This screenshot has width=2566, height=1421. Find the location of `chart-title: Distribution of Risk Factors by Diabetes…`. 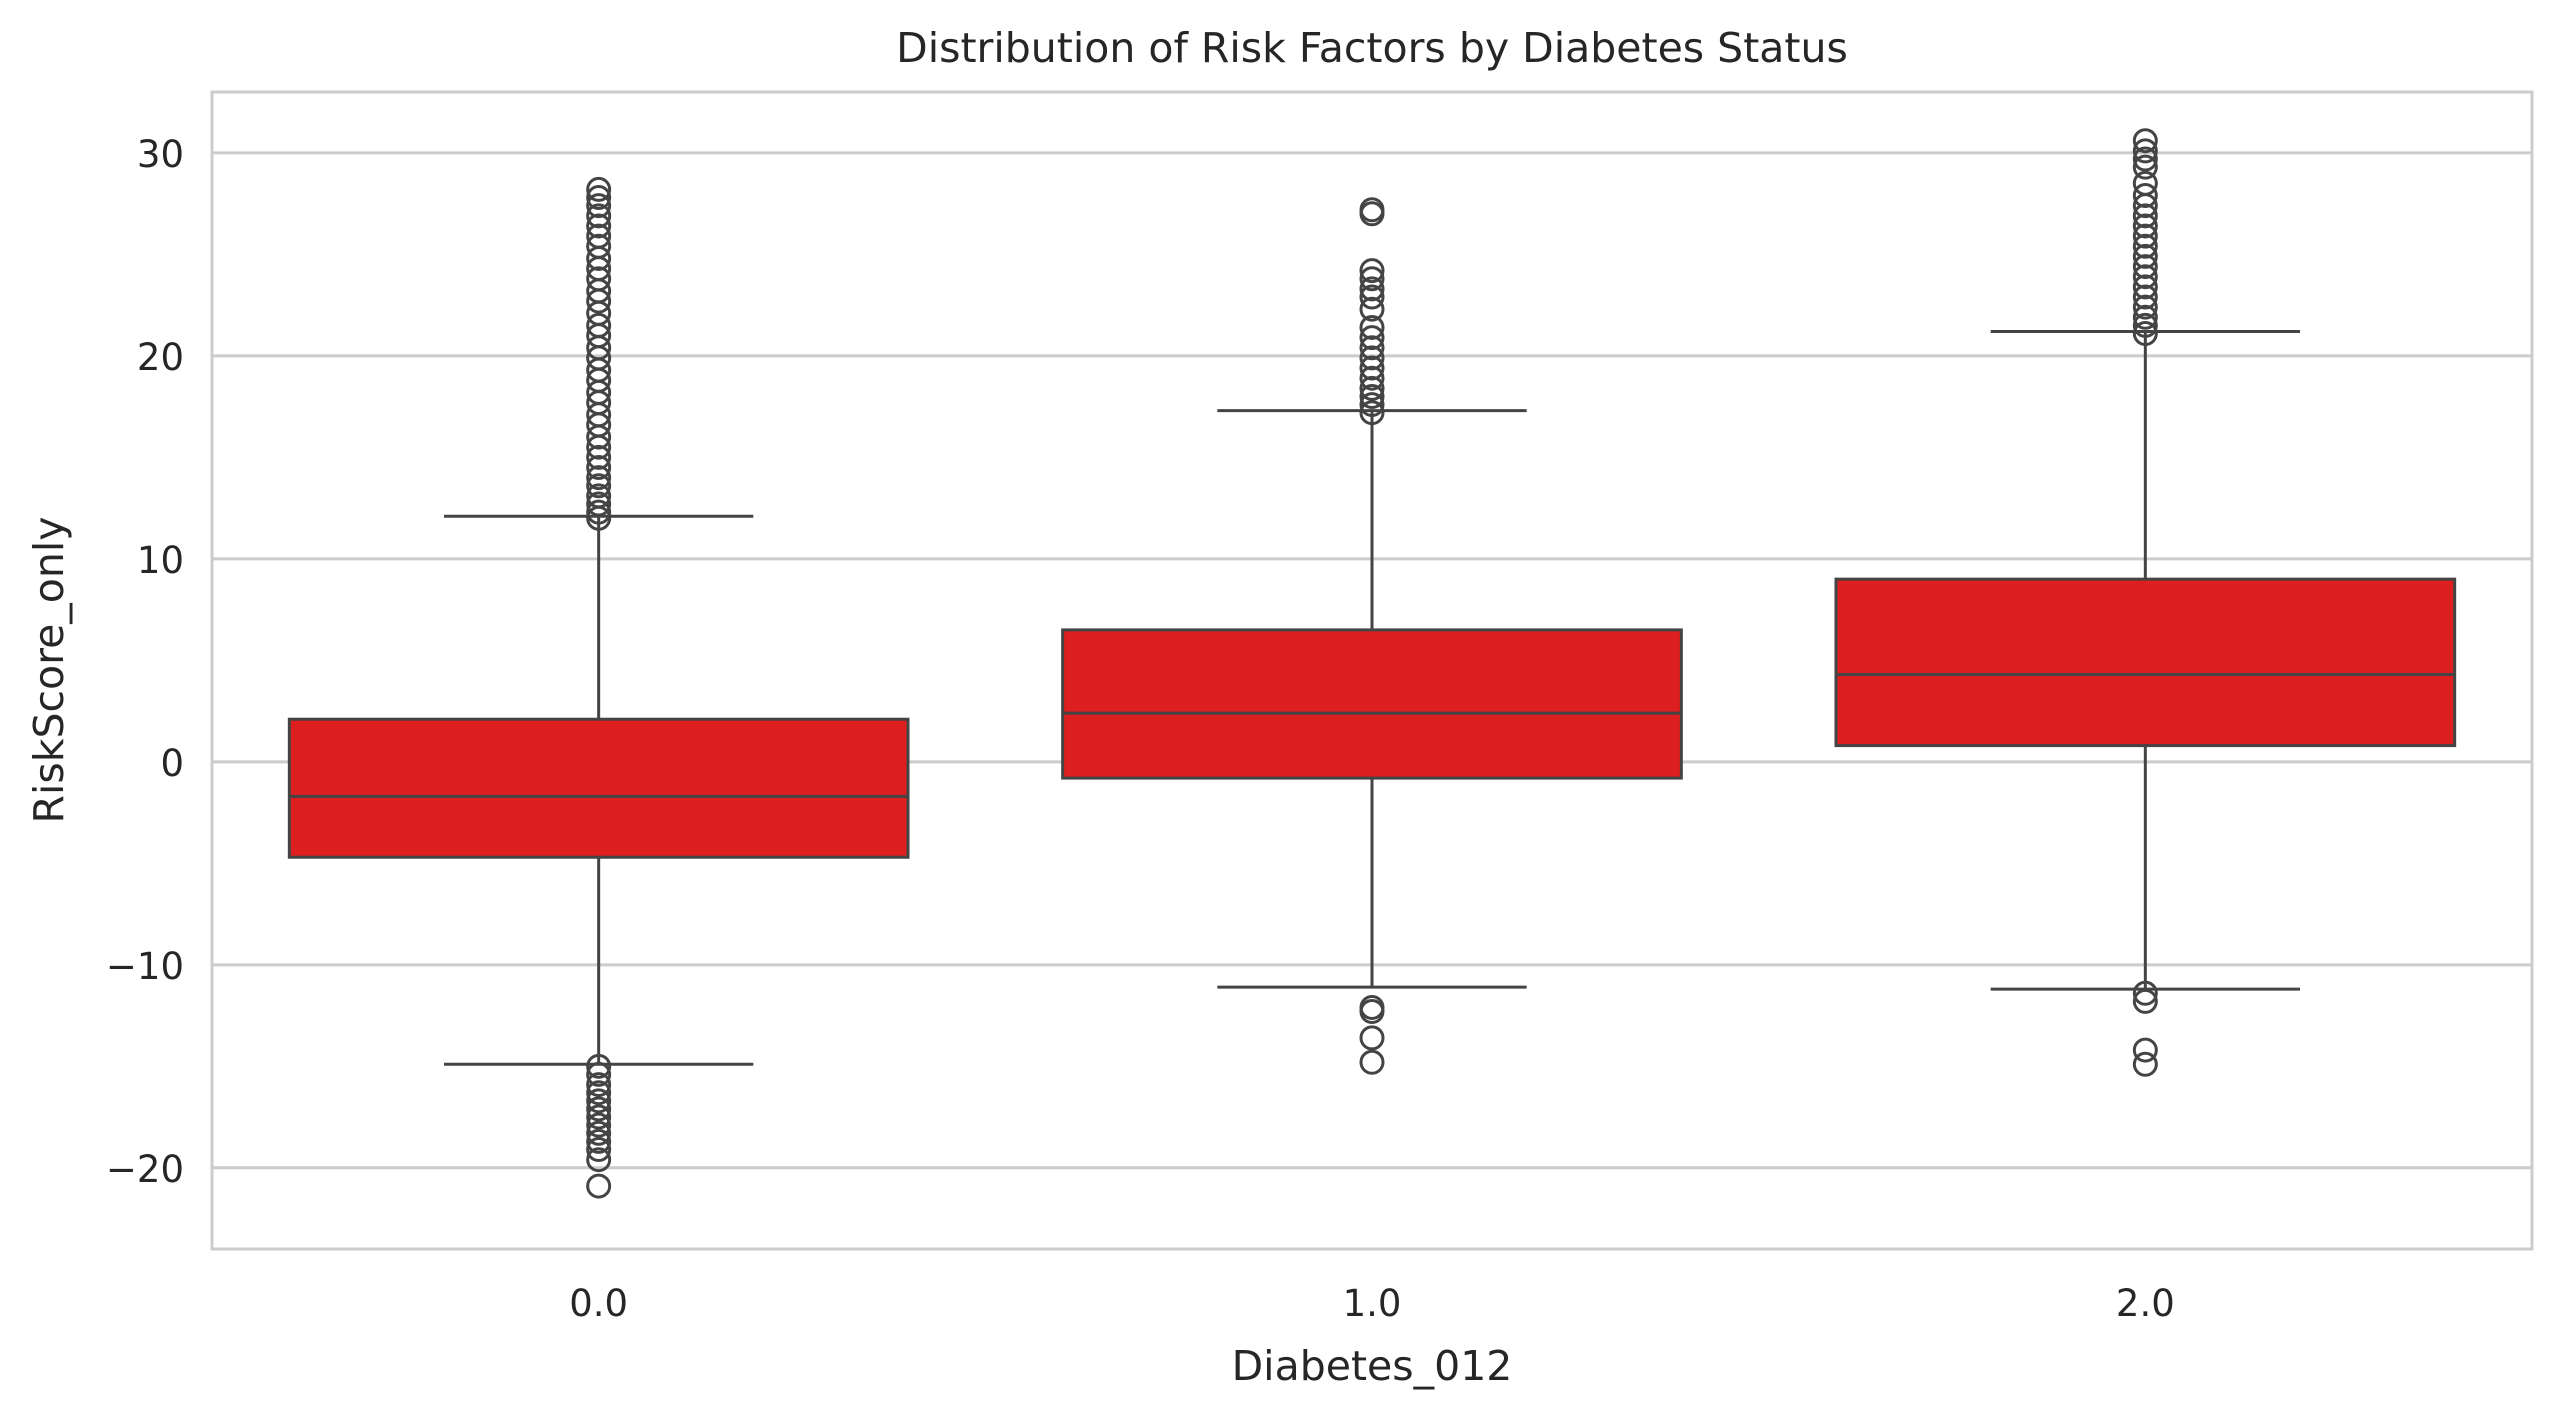

chart-title: Distribution of Risk Factors by Diabetes… is located at coordinates (1372, 48).